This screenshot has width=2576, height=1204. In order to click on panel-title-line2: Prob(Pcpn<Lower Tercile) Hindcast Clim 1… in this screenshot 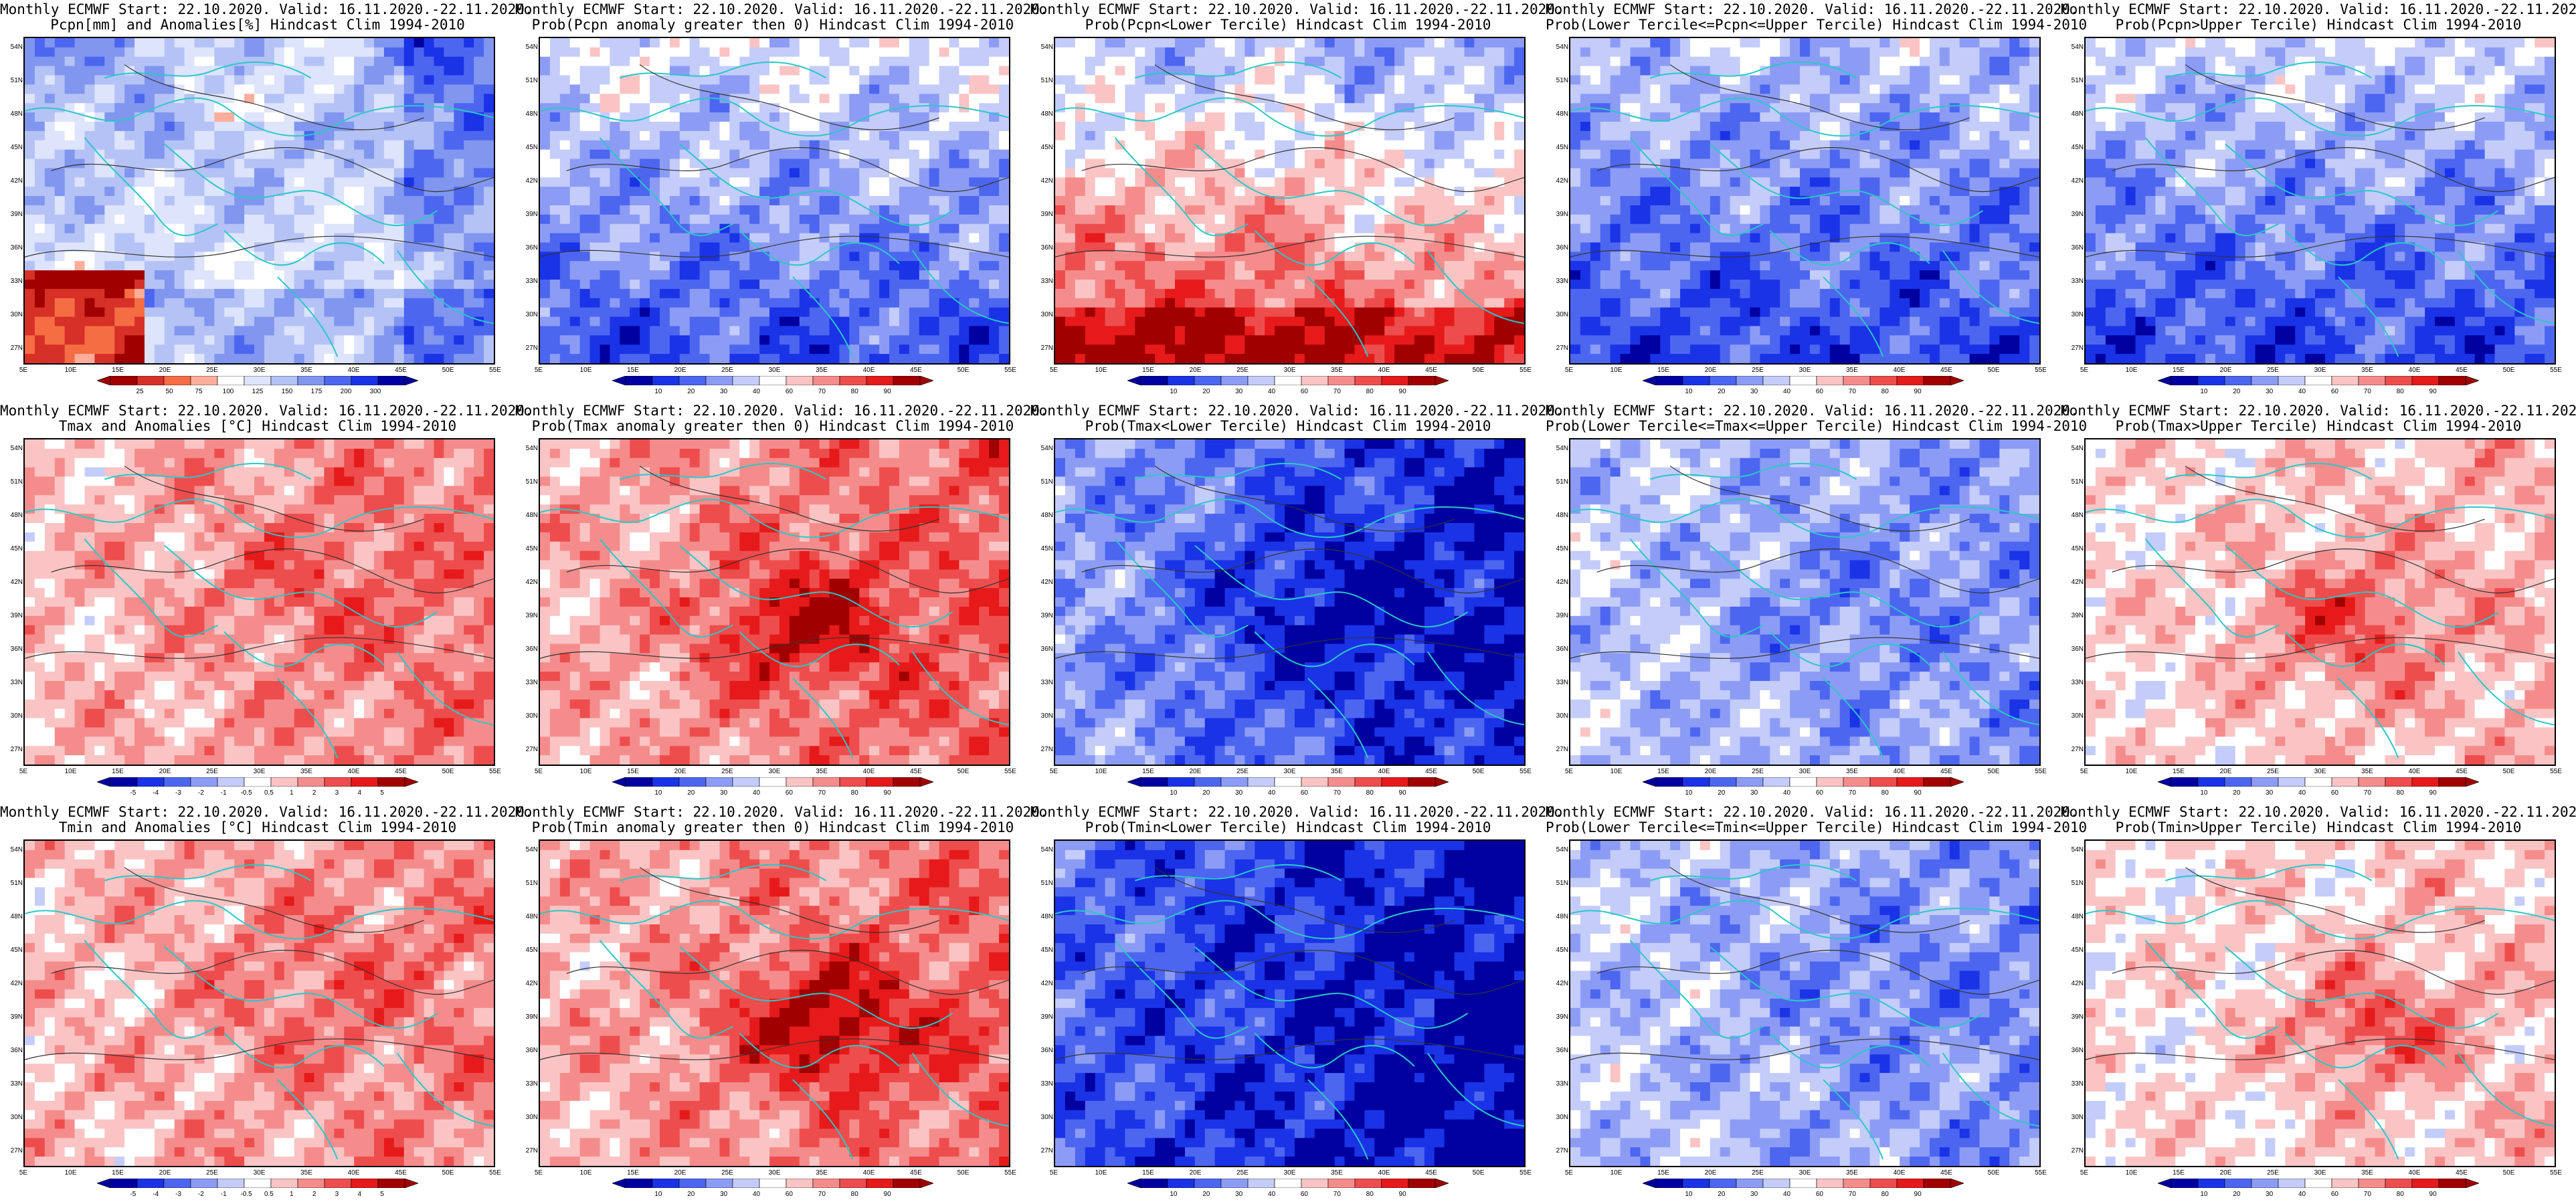, I will do `click(1288, 25)`.